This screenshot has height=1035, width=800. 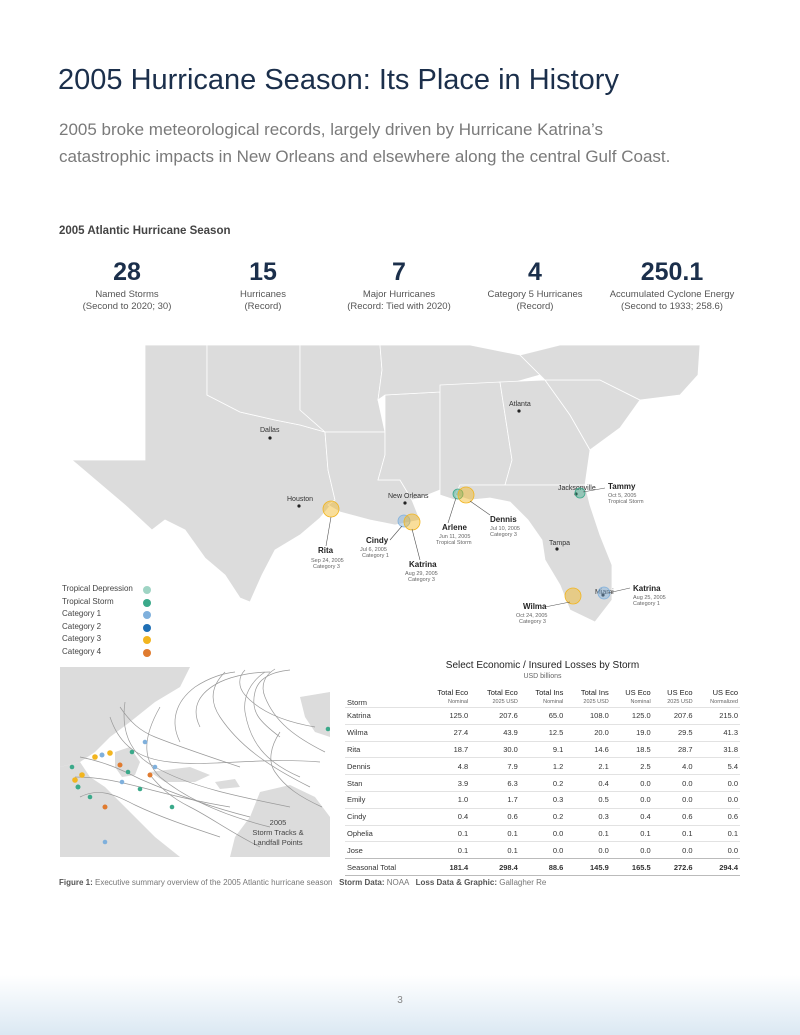 What do you see at coordinates (523, 882) in the screenshot?
I see `footnote-text: Gallagher Re` at bounding box center [523, 882].